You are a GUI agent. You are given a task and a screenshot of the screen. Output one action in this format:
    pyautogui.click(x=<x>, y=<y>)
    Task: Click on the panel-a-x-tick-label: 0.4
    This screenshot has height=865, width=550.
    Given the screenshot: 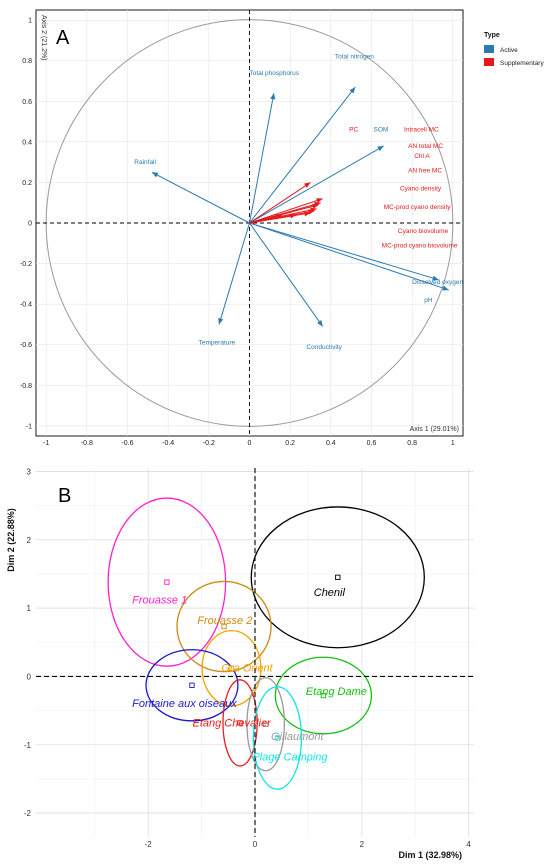 What is the action you would take?
    pyautogui.click(x=331, y=443)
    